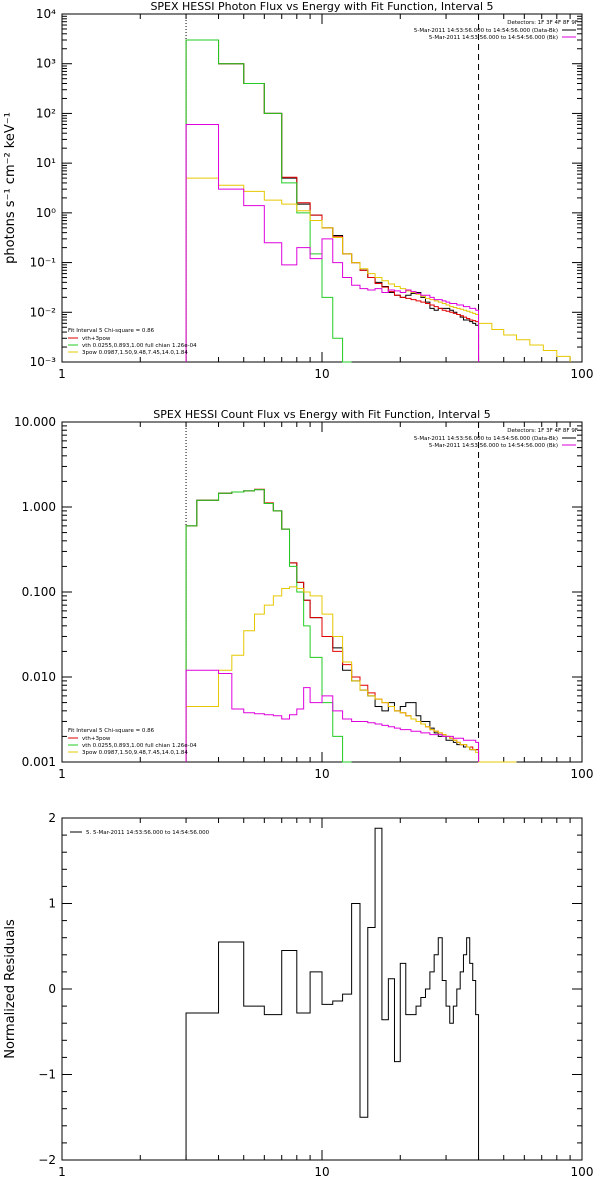 Image resolution: width=600 pixels, height=1200 pixels. Describe the element at coordinates (52, 904) in the screenshot. I see `y-tick-label: 1` at that location.